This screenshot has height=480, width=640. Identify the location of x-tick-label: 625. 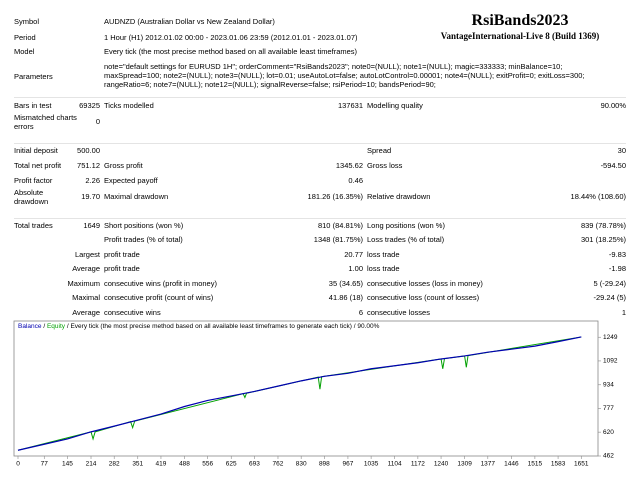
(231, 464).